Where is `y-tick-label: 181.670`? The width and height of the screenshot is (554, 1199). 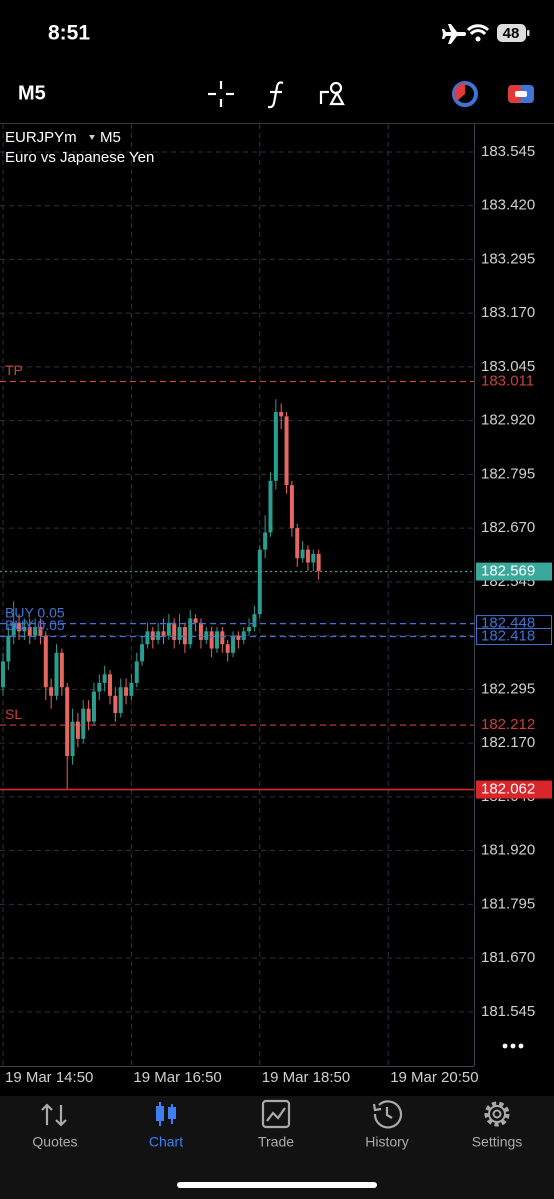
y-tick-label: 181.670 is located at coordinates (508, 957).